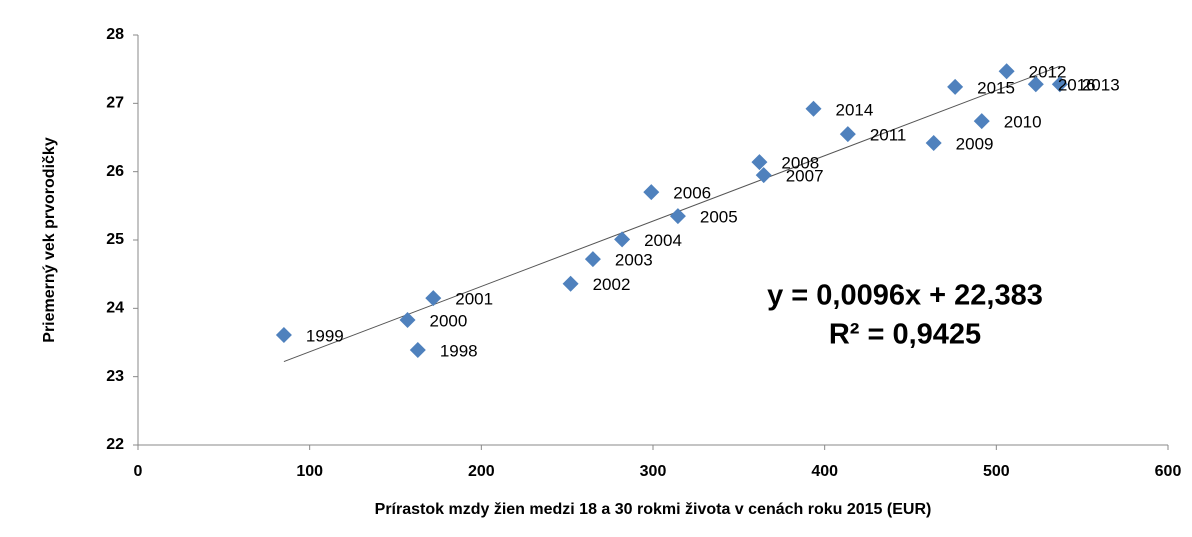  What do you see at coordinates (905, 335) in the screenshot?
I see `r-squared: R² = 0,9425` at bounding box center [905, 335].